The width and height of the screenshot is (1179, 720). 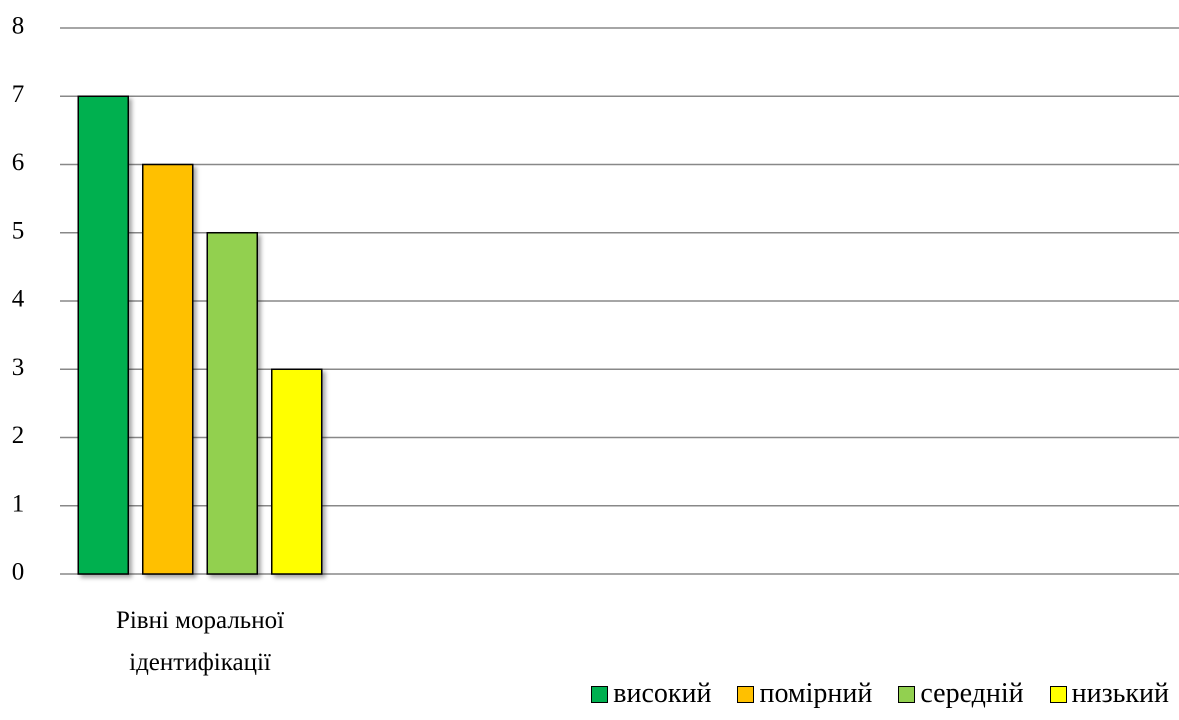 What do you see at coordinates (200, 641) in the screenshot?
I see `category-label: Рівні моральної ідентифікації` at bounding box center [200, 641].